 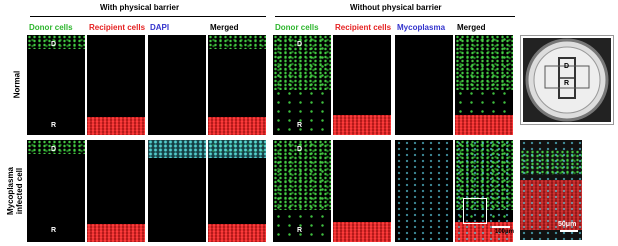 What do you see at coordinates (140, 7) in the screenshot?
I see `group-title: With physical barrier` at bounding box center [140, 7].